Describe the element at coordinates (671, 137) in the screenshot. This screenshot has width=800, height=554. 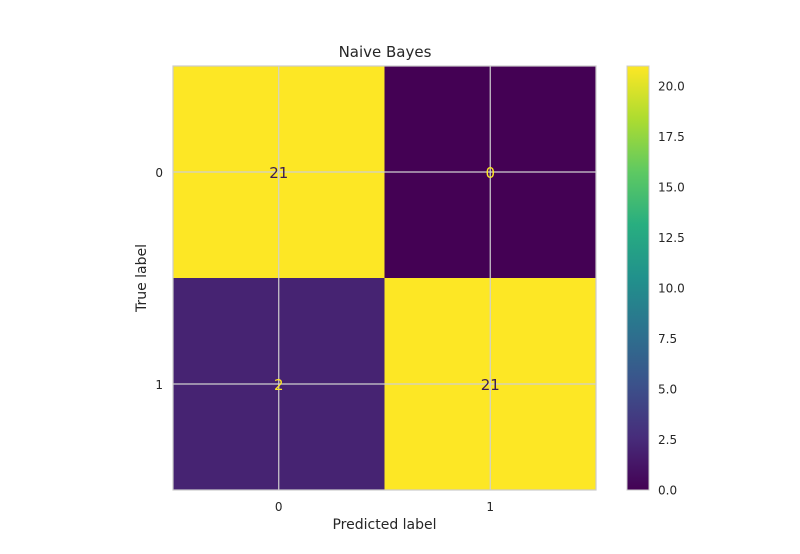
I see `colorbar-tick-label: 17.5` at that location.